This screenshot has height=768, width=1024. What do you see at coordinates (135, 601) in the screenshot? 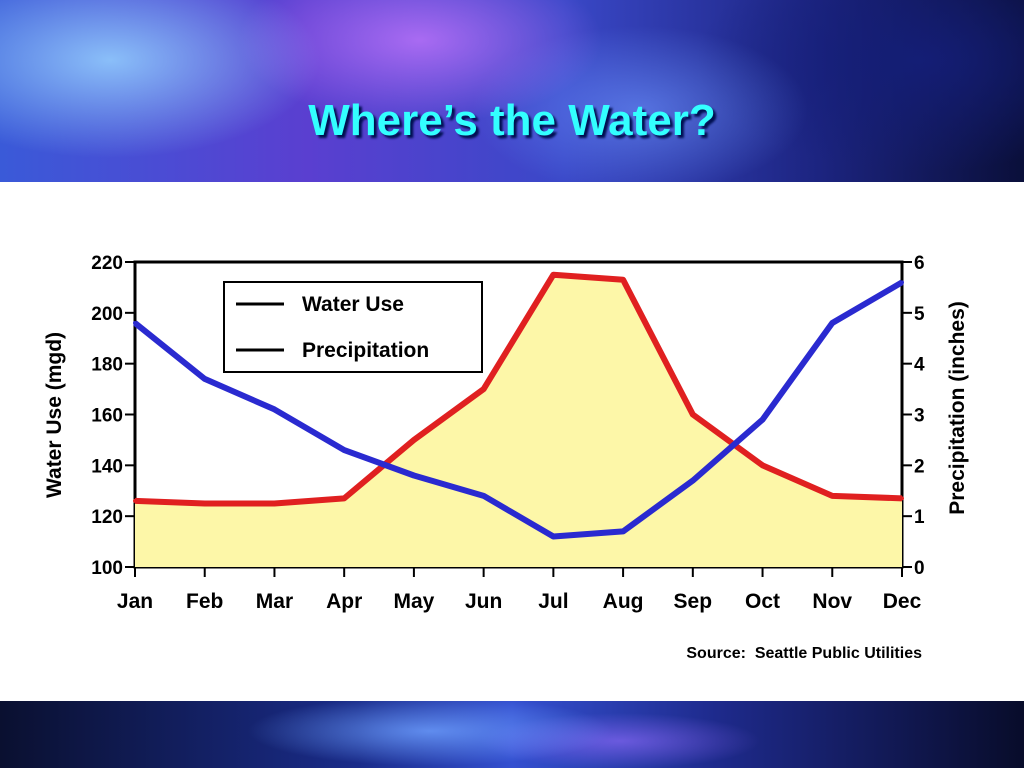
I see `x-tick-label: Jan` at bounding box center [135, 601].